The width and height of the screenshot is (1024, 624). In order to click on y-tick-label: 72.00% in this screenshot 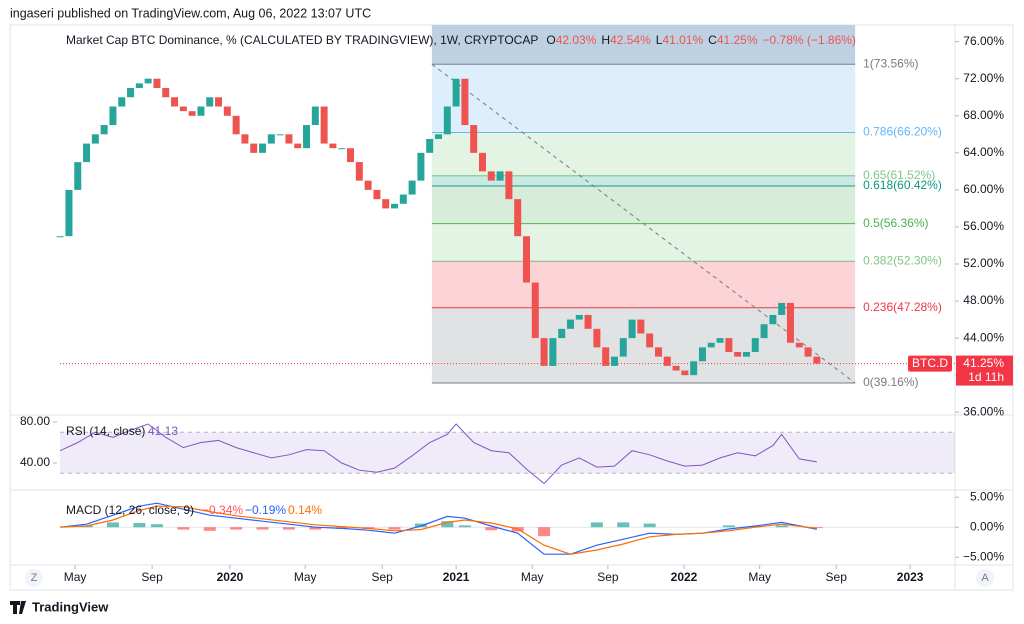, I will do `click(983, 78)`.